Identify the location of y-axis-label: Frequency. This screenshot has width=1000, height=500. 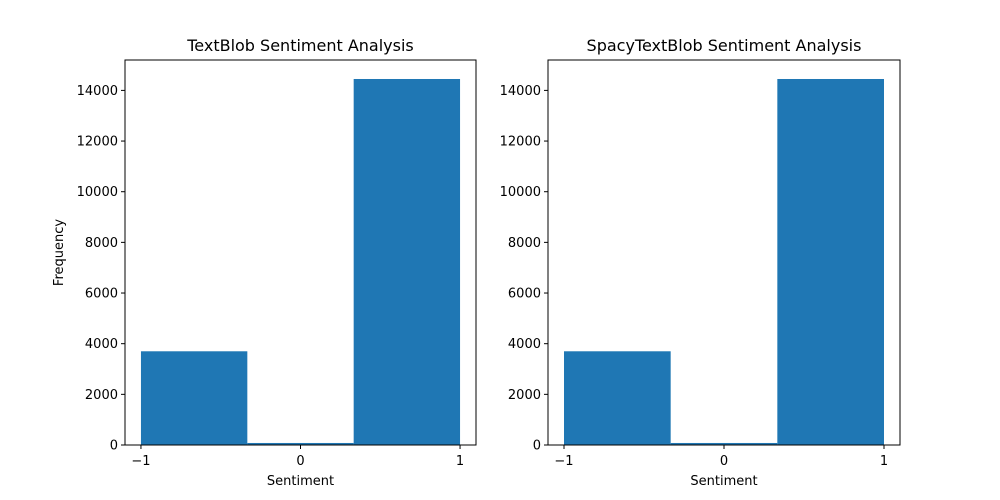
(59, 252).